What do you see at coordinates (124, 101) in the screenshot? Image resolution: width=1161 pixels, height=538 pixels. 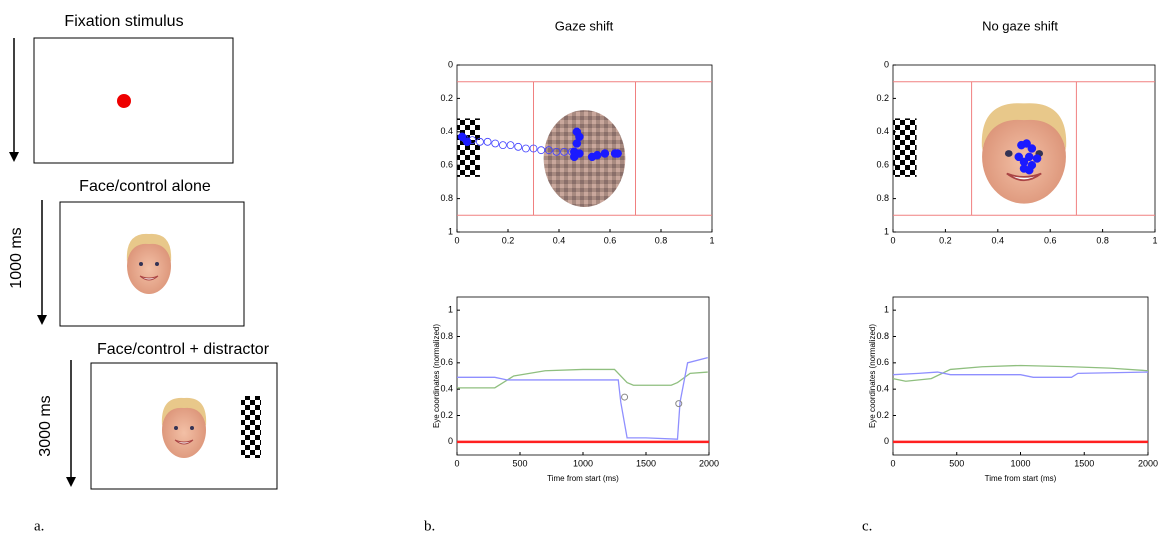 I see `fixation-dot` at bounding box center [124, 101].